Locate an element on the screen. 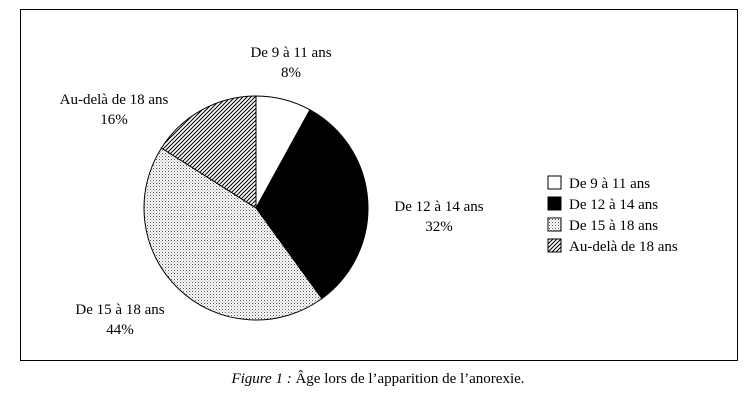  caption-prefix: Figure 1 : is located at coordinates (261, 379).